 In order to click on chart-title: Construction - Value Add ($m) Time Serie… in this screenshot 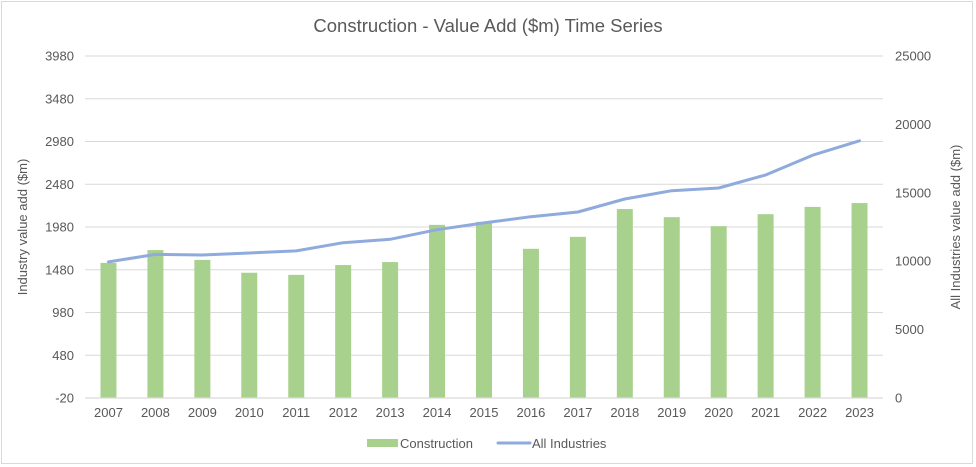, I will do `click(487, 25)`.